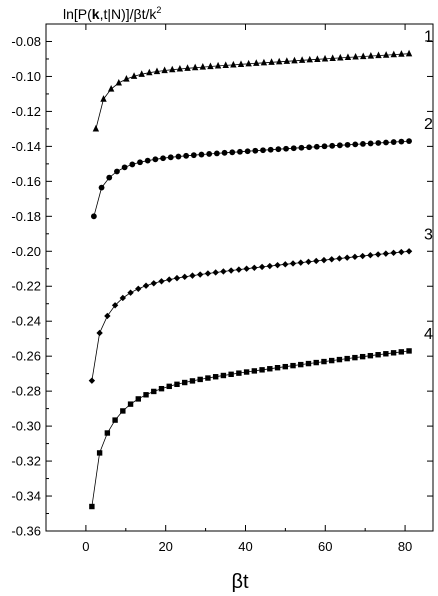 The image size is (438, 596). Describe the element at coordinates (129, 14) in the screenshot. I see `y-axis-title-part-2: ,t|N)]/βt/k` at that location.